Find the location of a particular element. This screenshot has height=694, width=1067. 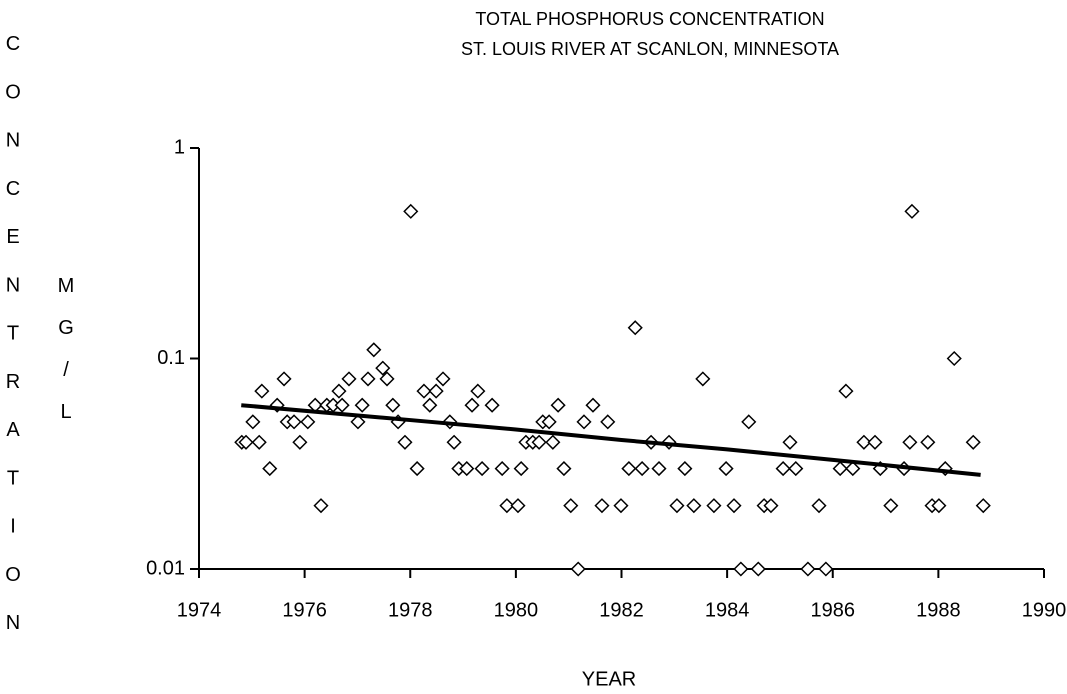

x-tick-label: 1976 is located at coordinates (304, 610).